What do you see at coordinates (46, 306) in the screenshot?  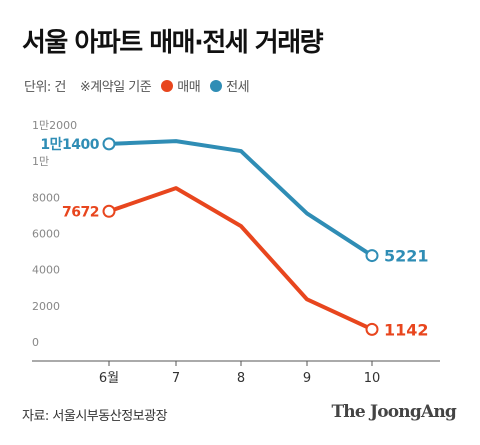 I see `y-tick-label-1: 2000` at bounding box center [46, 306].